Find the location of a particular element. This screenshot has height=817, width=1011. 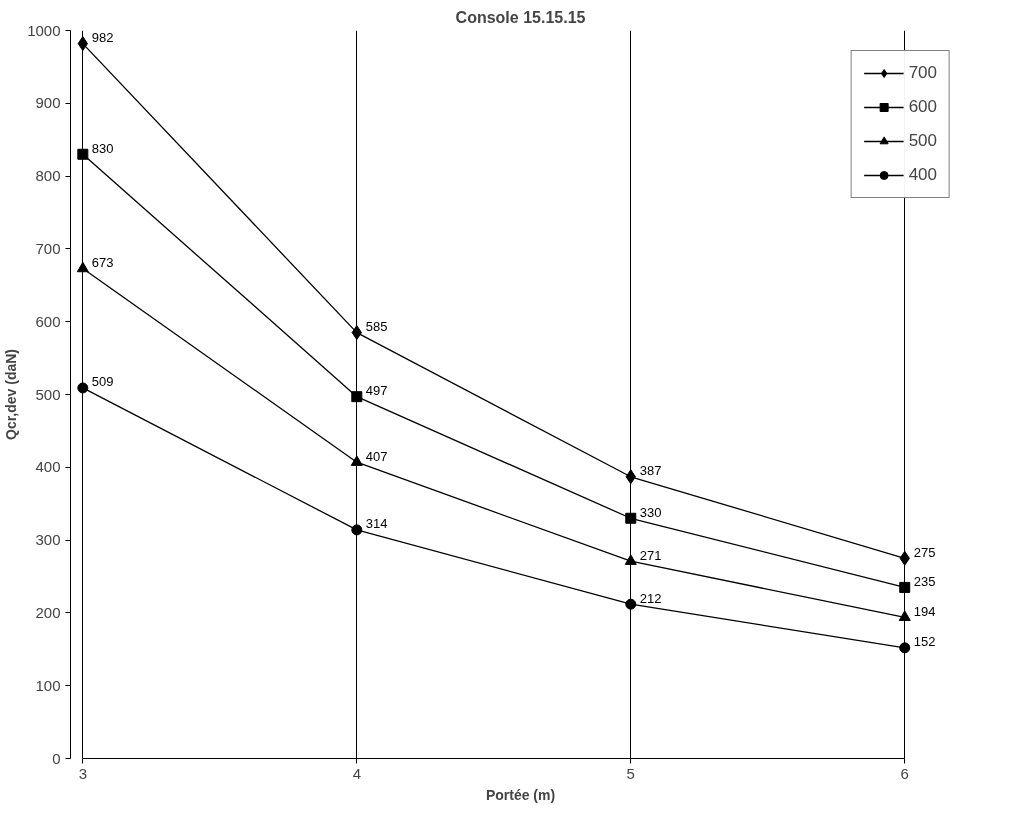

data-label: 585 is located at coordinates (376, 327).